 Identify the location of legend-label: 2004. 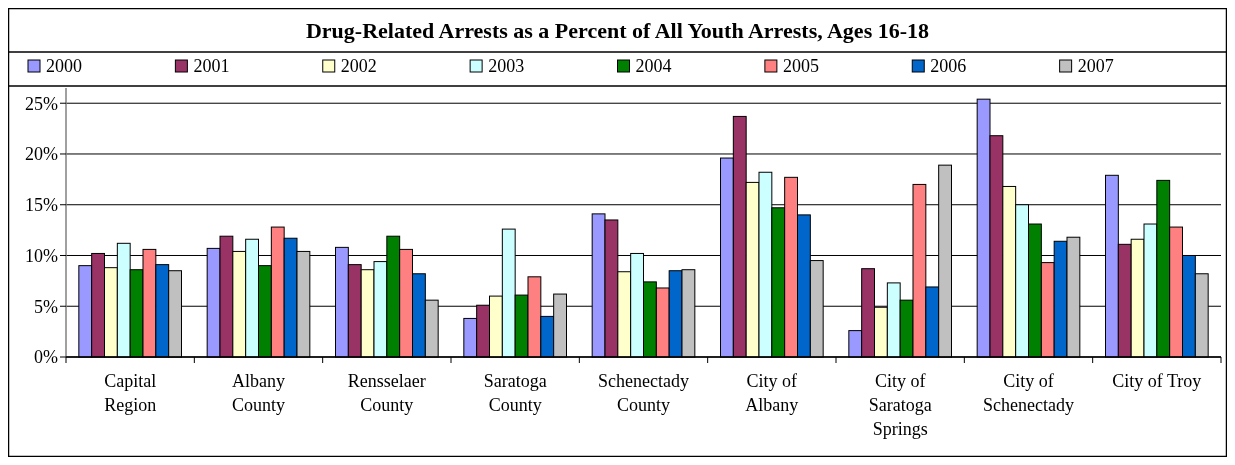
(653, 66).